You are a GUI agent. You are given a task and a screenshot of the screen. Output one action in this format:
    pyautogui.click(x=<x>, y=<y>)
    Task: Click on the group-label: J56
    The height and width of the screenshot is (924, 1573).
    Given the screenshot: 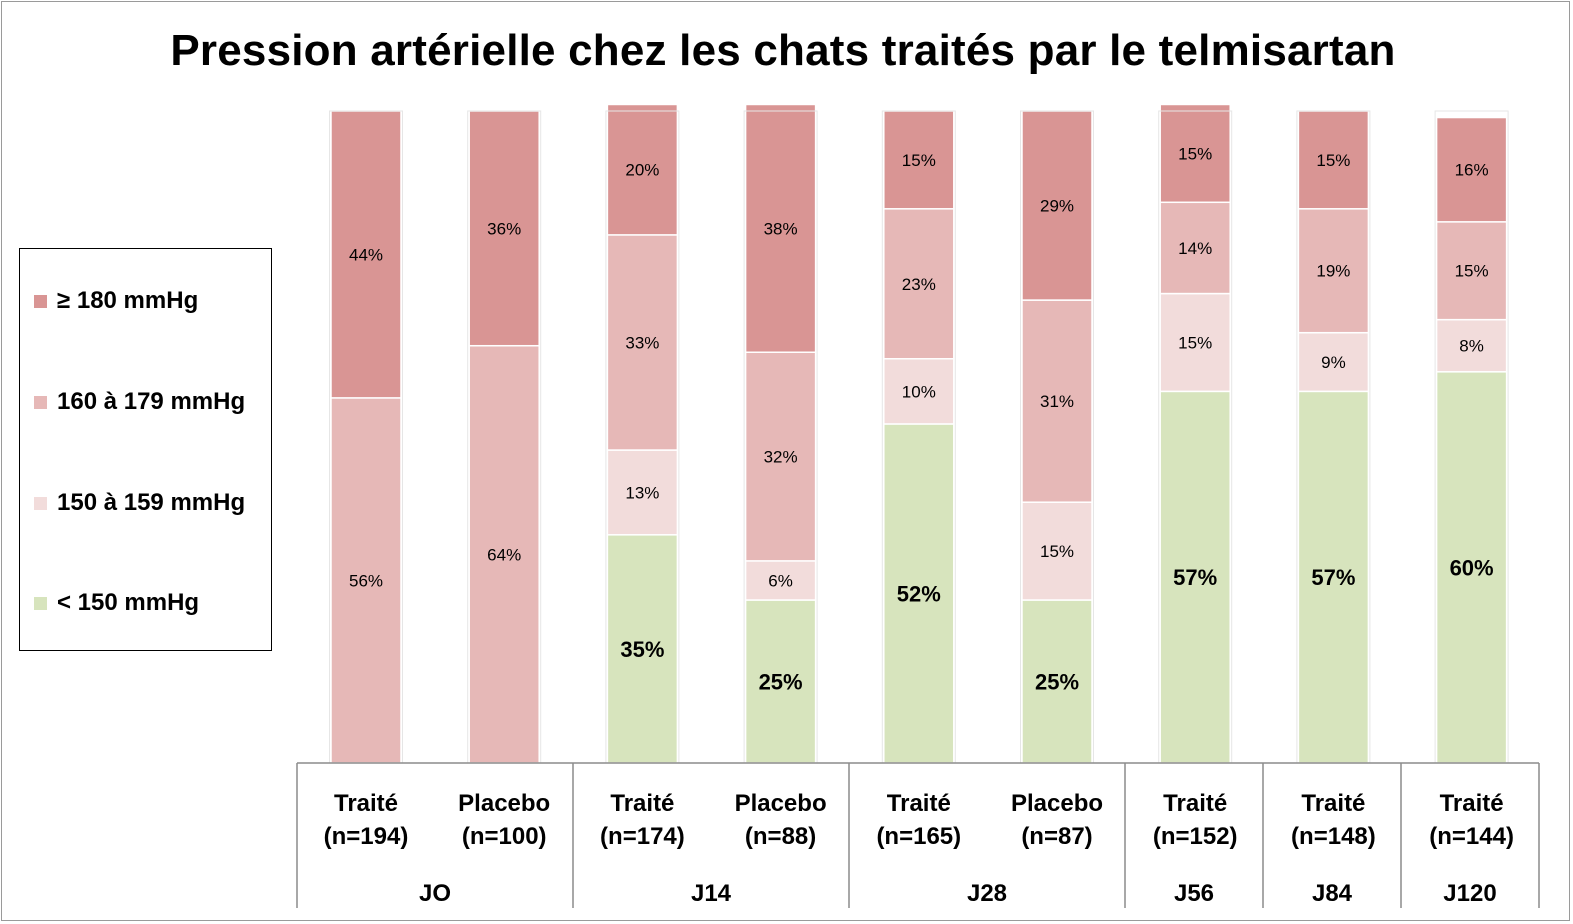 What is the action you would take?
    pyautogui.click(x=1194, y=893)
    